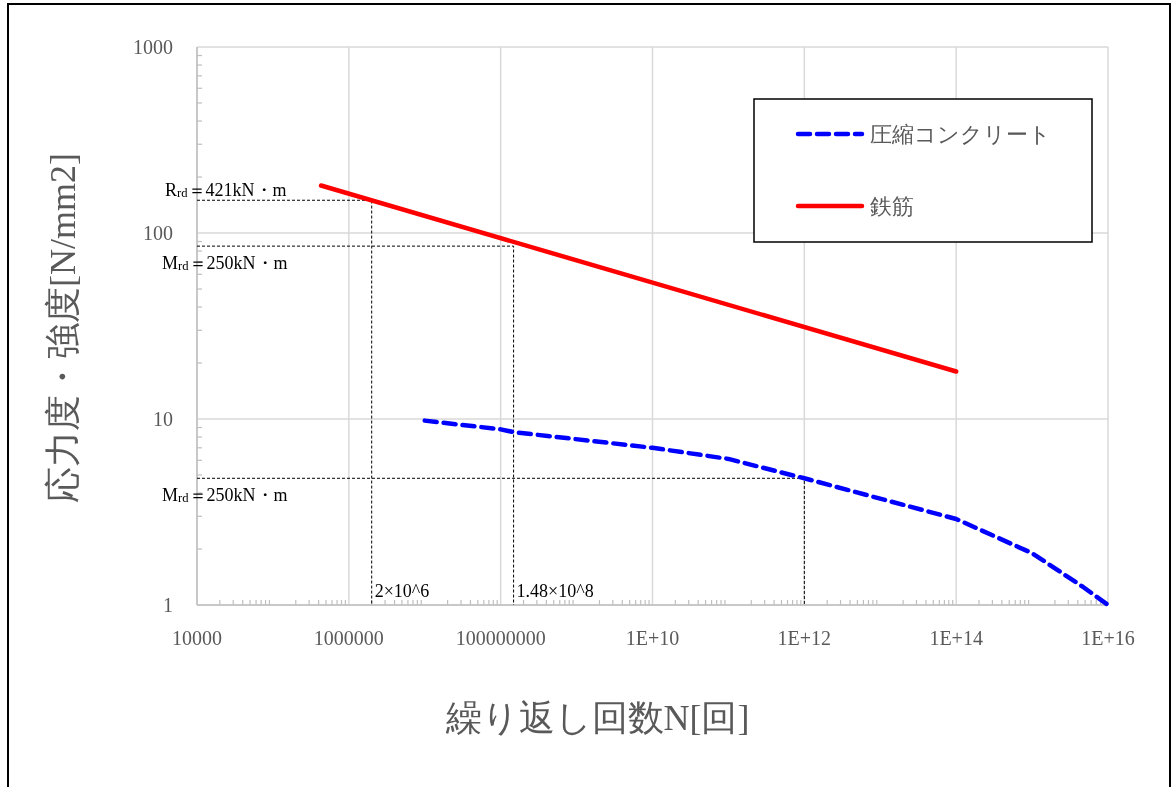  What do you see at coordinates (153, 47) in the screenshot?
I see `y-tick-label: 1000` at bounding box center [153, 47].